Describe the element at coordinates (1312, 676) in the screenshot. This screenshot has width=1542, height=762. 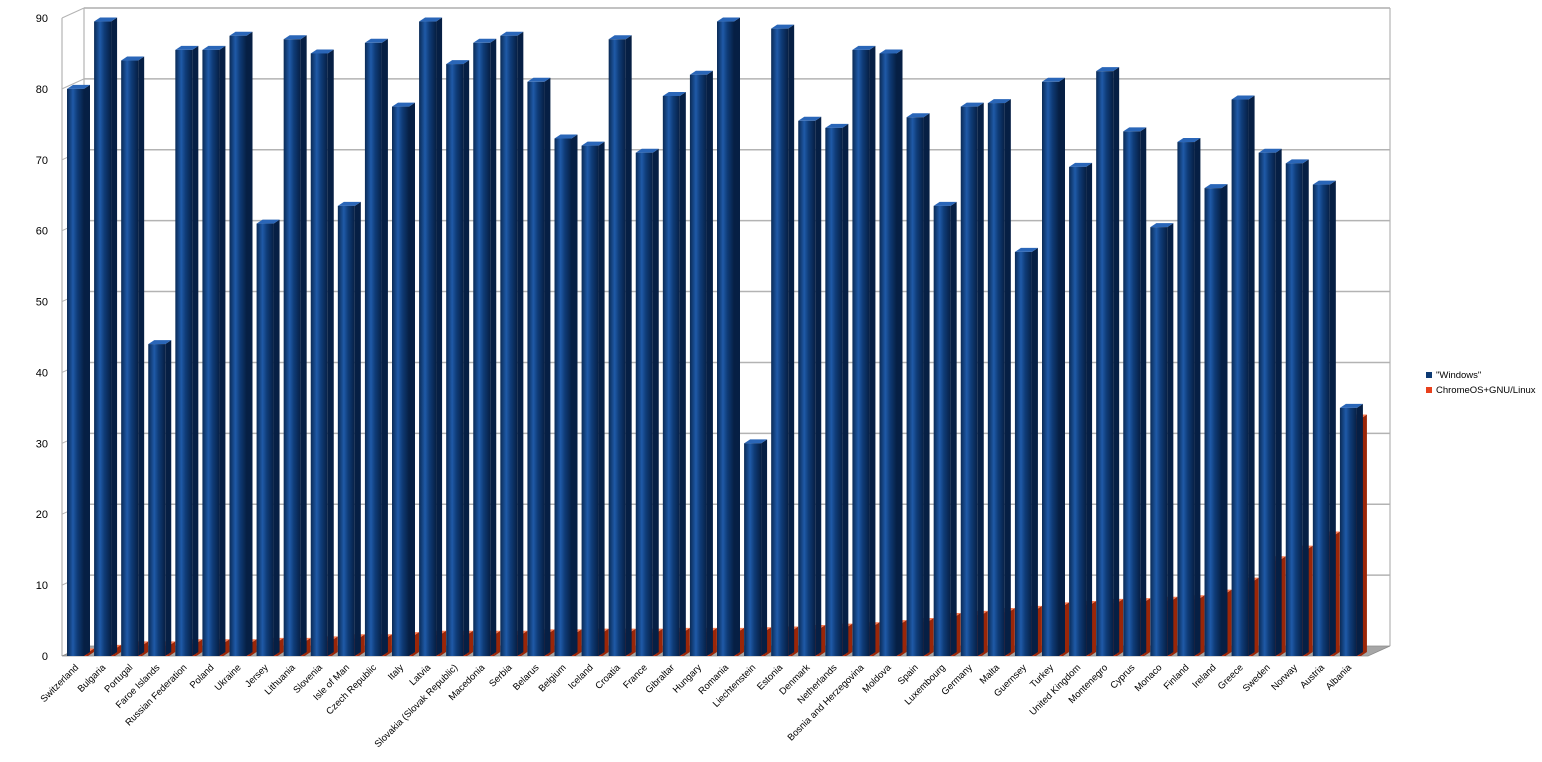
I see `x-tick-label-46: Austria` at that location.